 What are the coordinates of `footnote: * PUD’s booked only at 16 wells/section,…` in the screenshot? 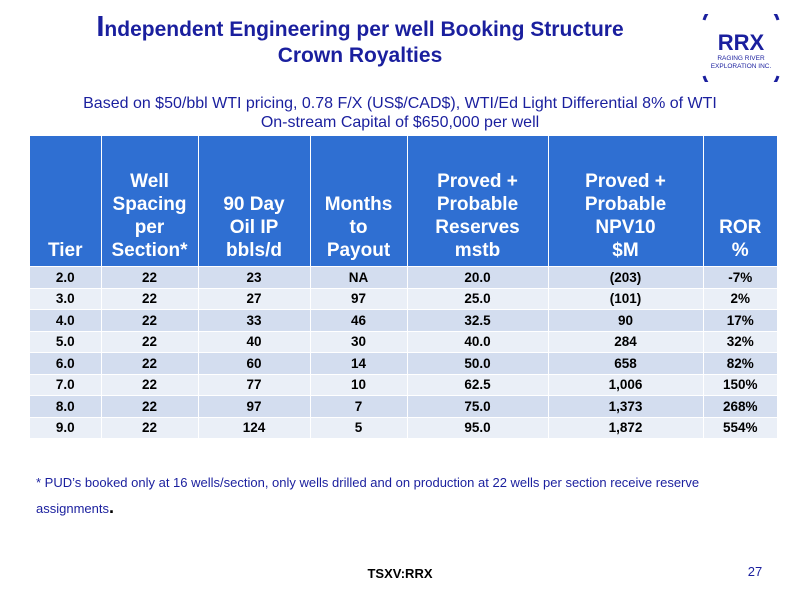 It's located at (396, 496).